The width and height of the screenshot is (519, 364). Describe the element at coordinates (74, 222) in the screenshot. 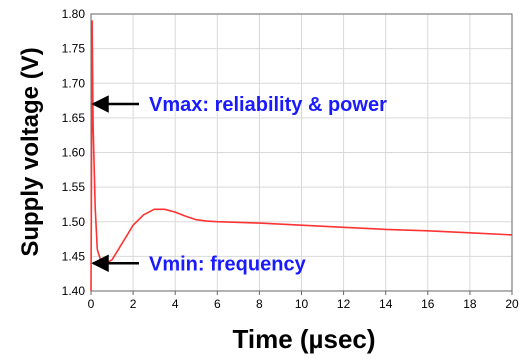

I see `y-tick-label: 1.50` at that location.